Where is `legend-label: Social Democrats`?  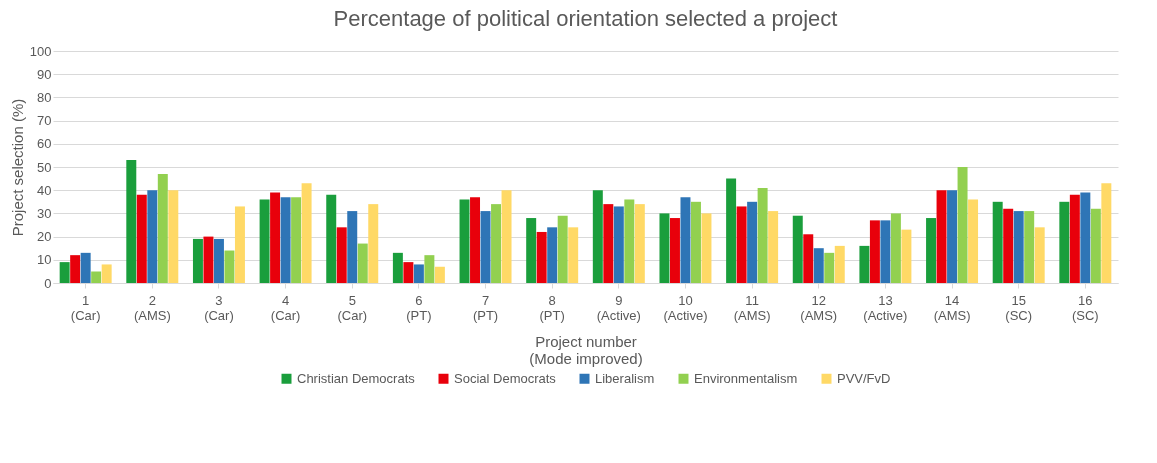
legend-label: Social Democrats is located at coordinates (505, 378).